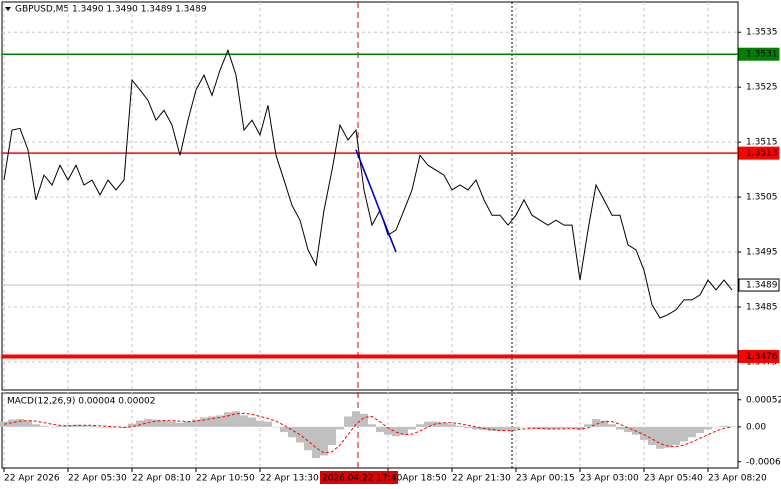  I want to click on x-tick-label: 22 Apr 05:30, so click(97, 479).